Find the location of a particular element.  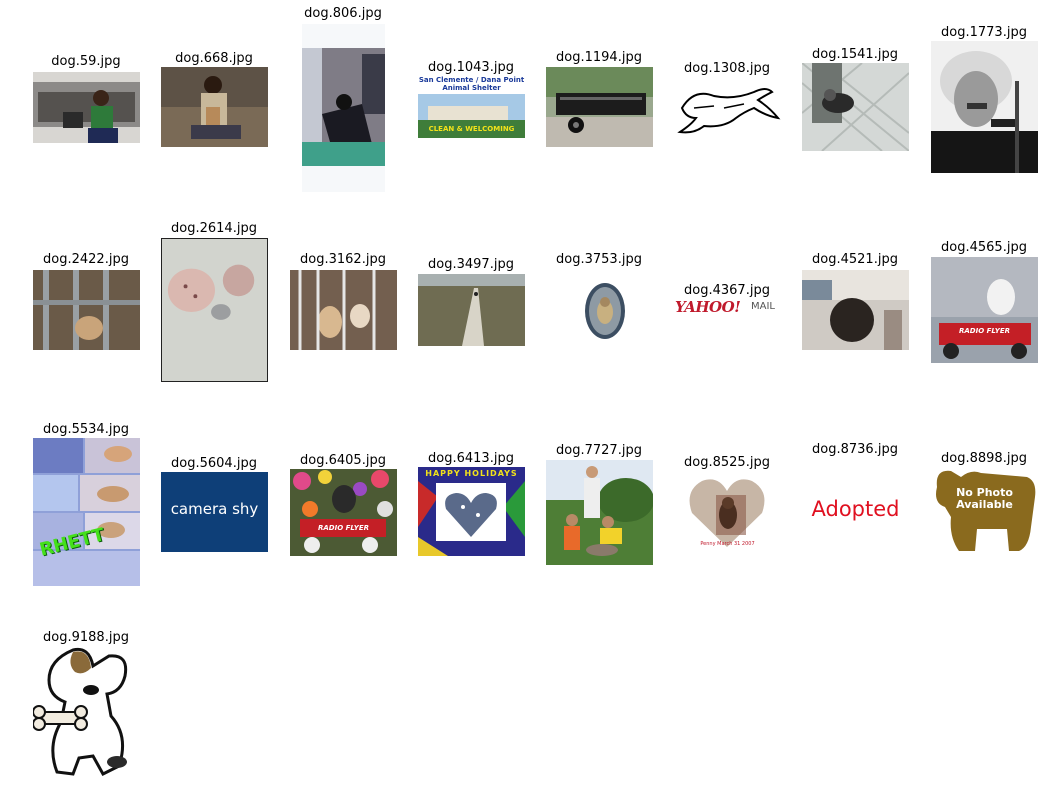

thumbnail-image: Penny March 31 2007 is located at coordinates (727, 513).